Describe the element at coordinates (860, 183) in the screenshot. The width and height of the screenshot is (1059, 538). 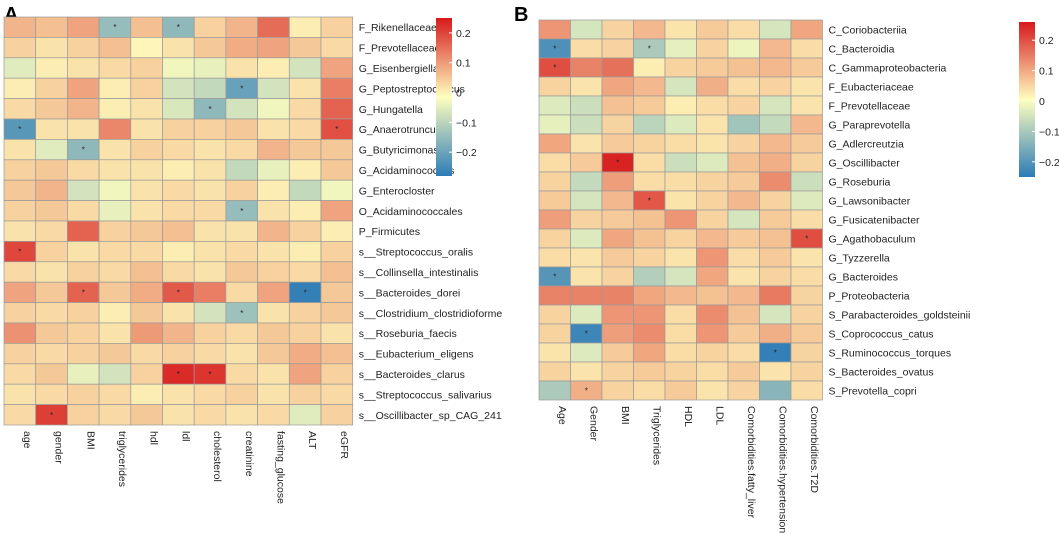
I see `row-label: G_Roseburia` at that location.